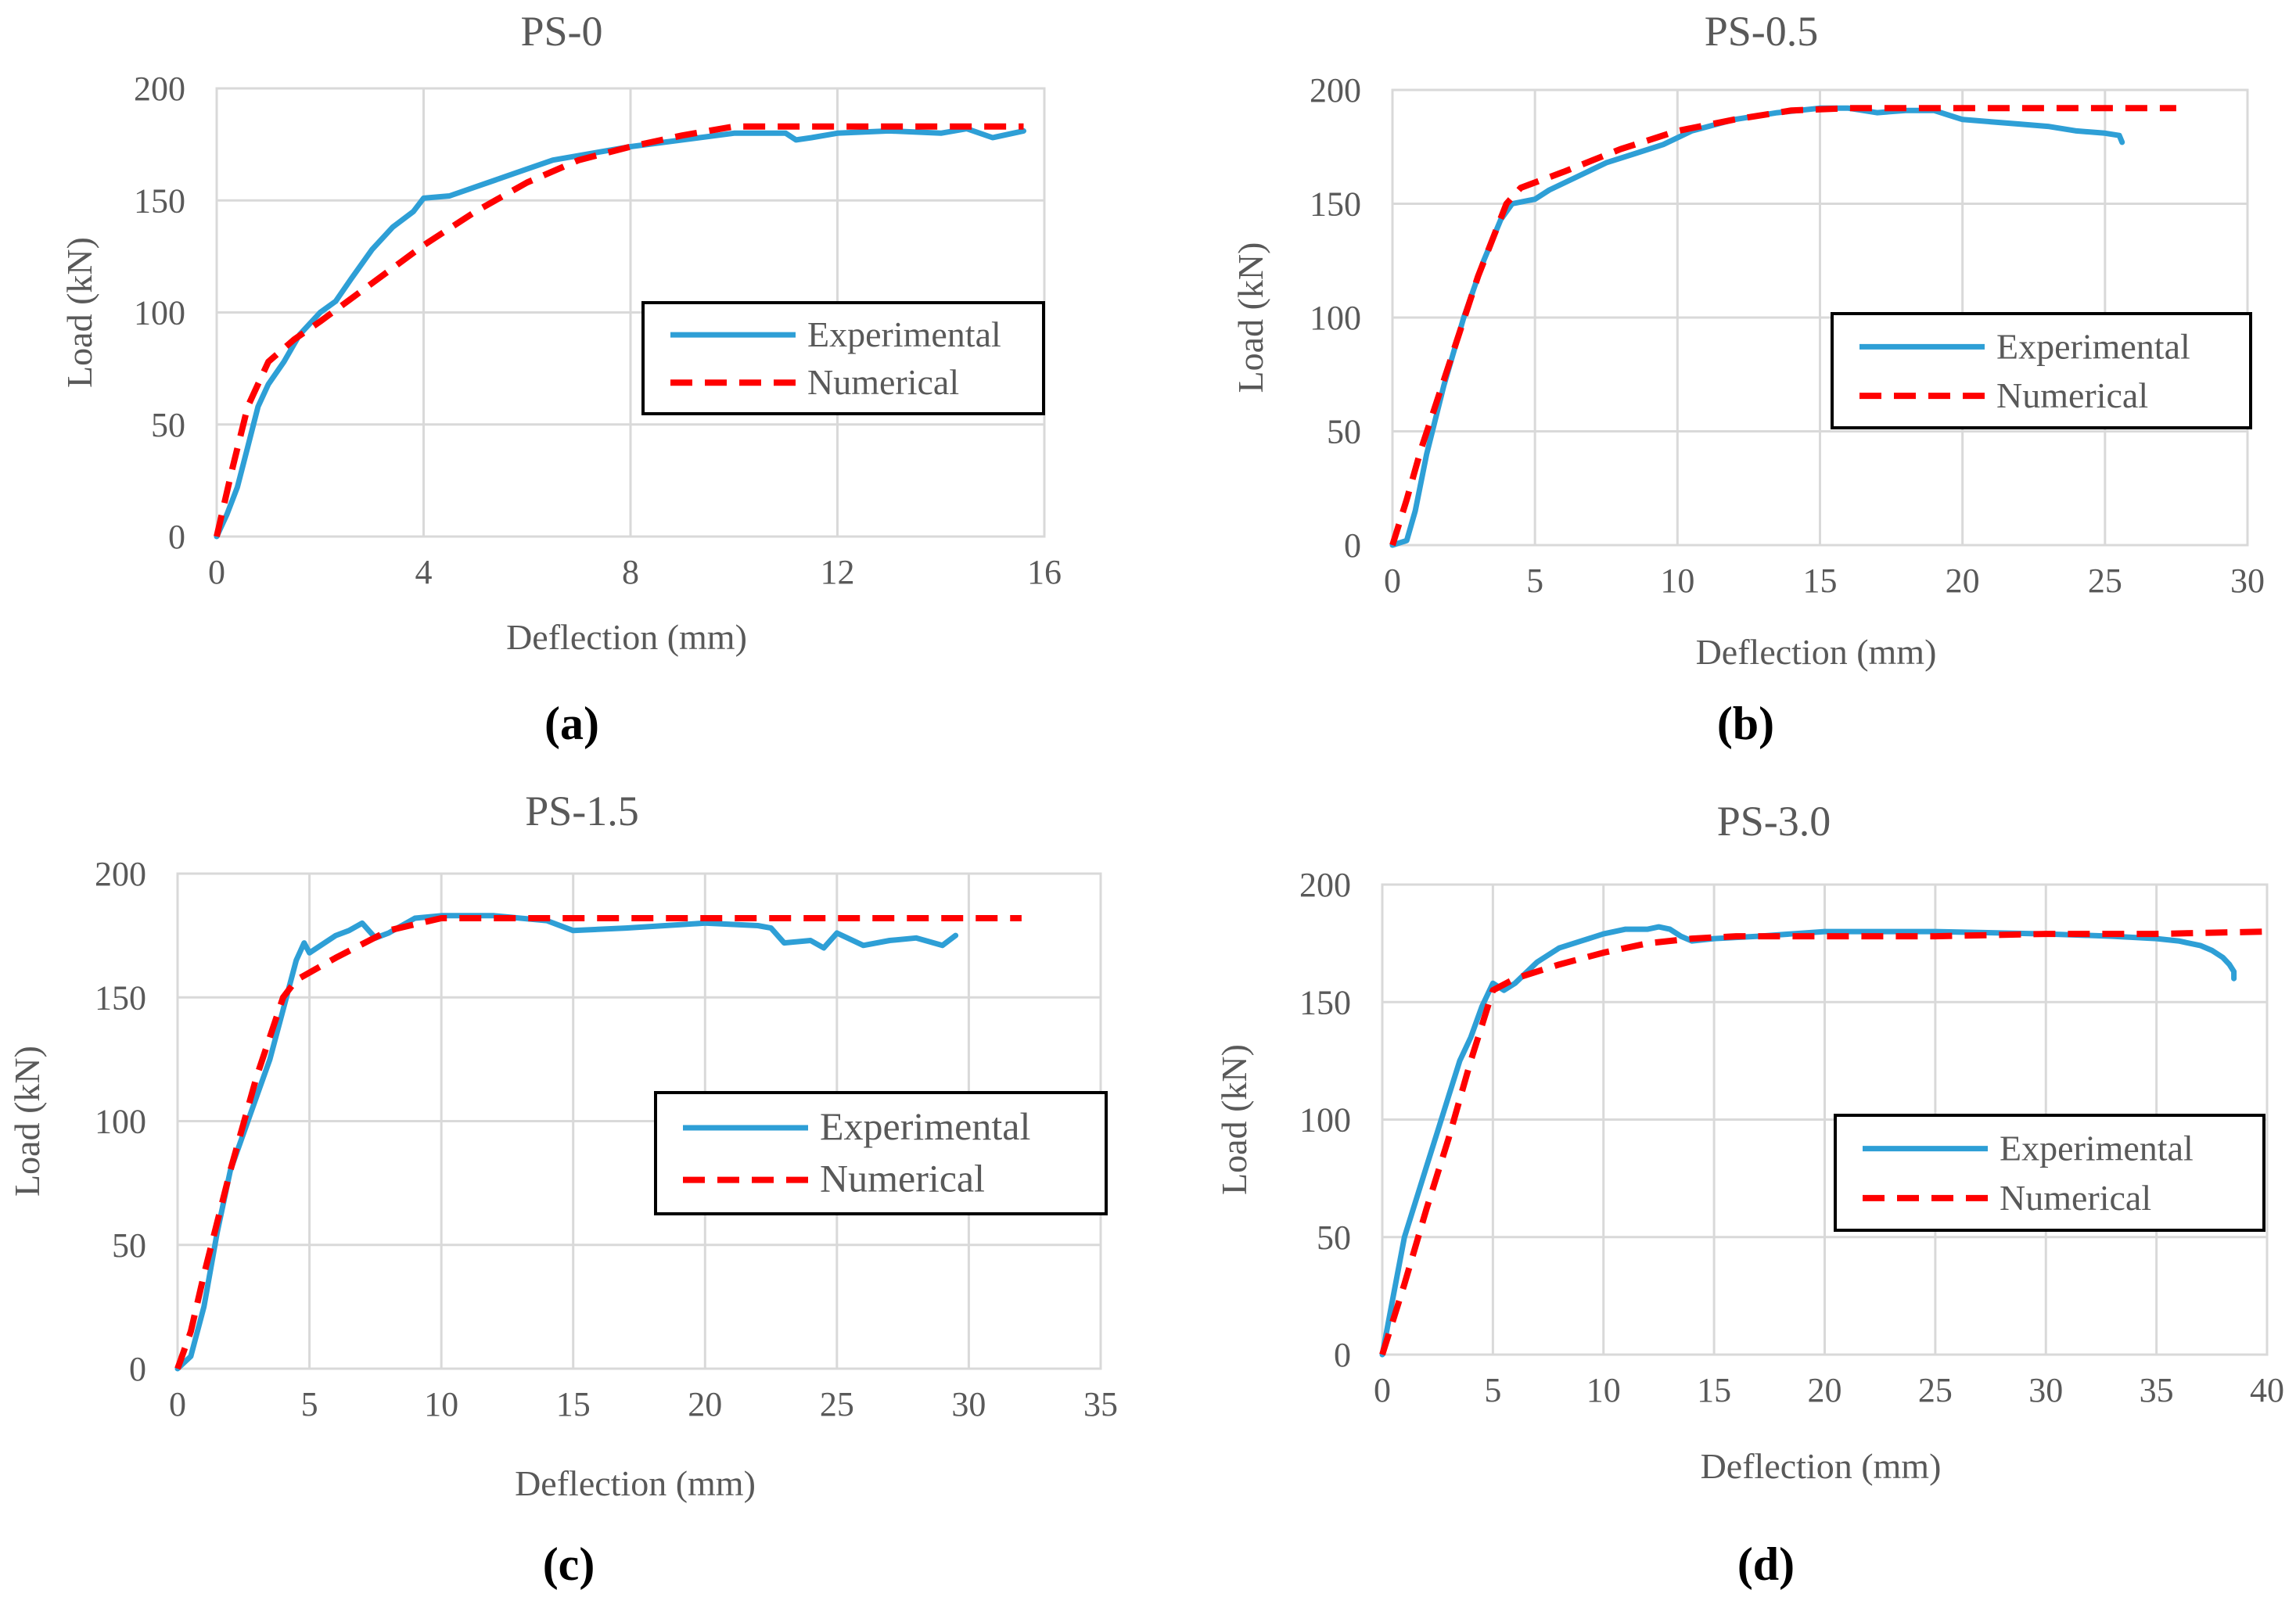 The image size is (2296, 1608). What do you see at coordinates (1762, 31) in the screenshot?
I see `chart-title: PS-0.5` at bounding box center [1762, 31].